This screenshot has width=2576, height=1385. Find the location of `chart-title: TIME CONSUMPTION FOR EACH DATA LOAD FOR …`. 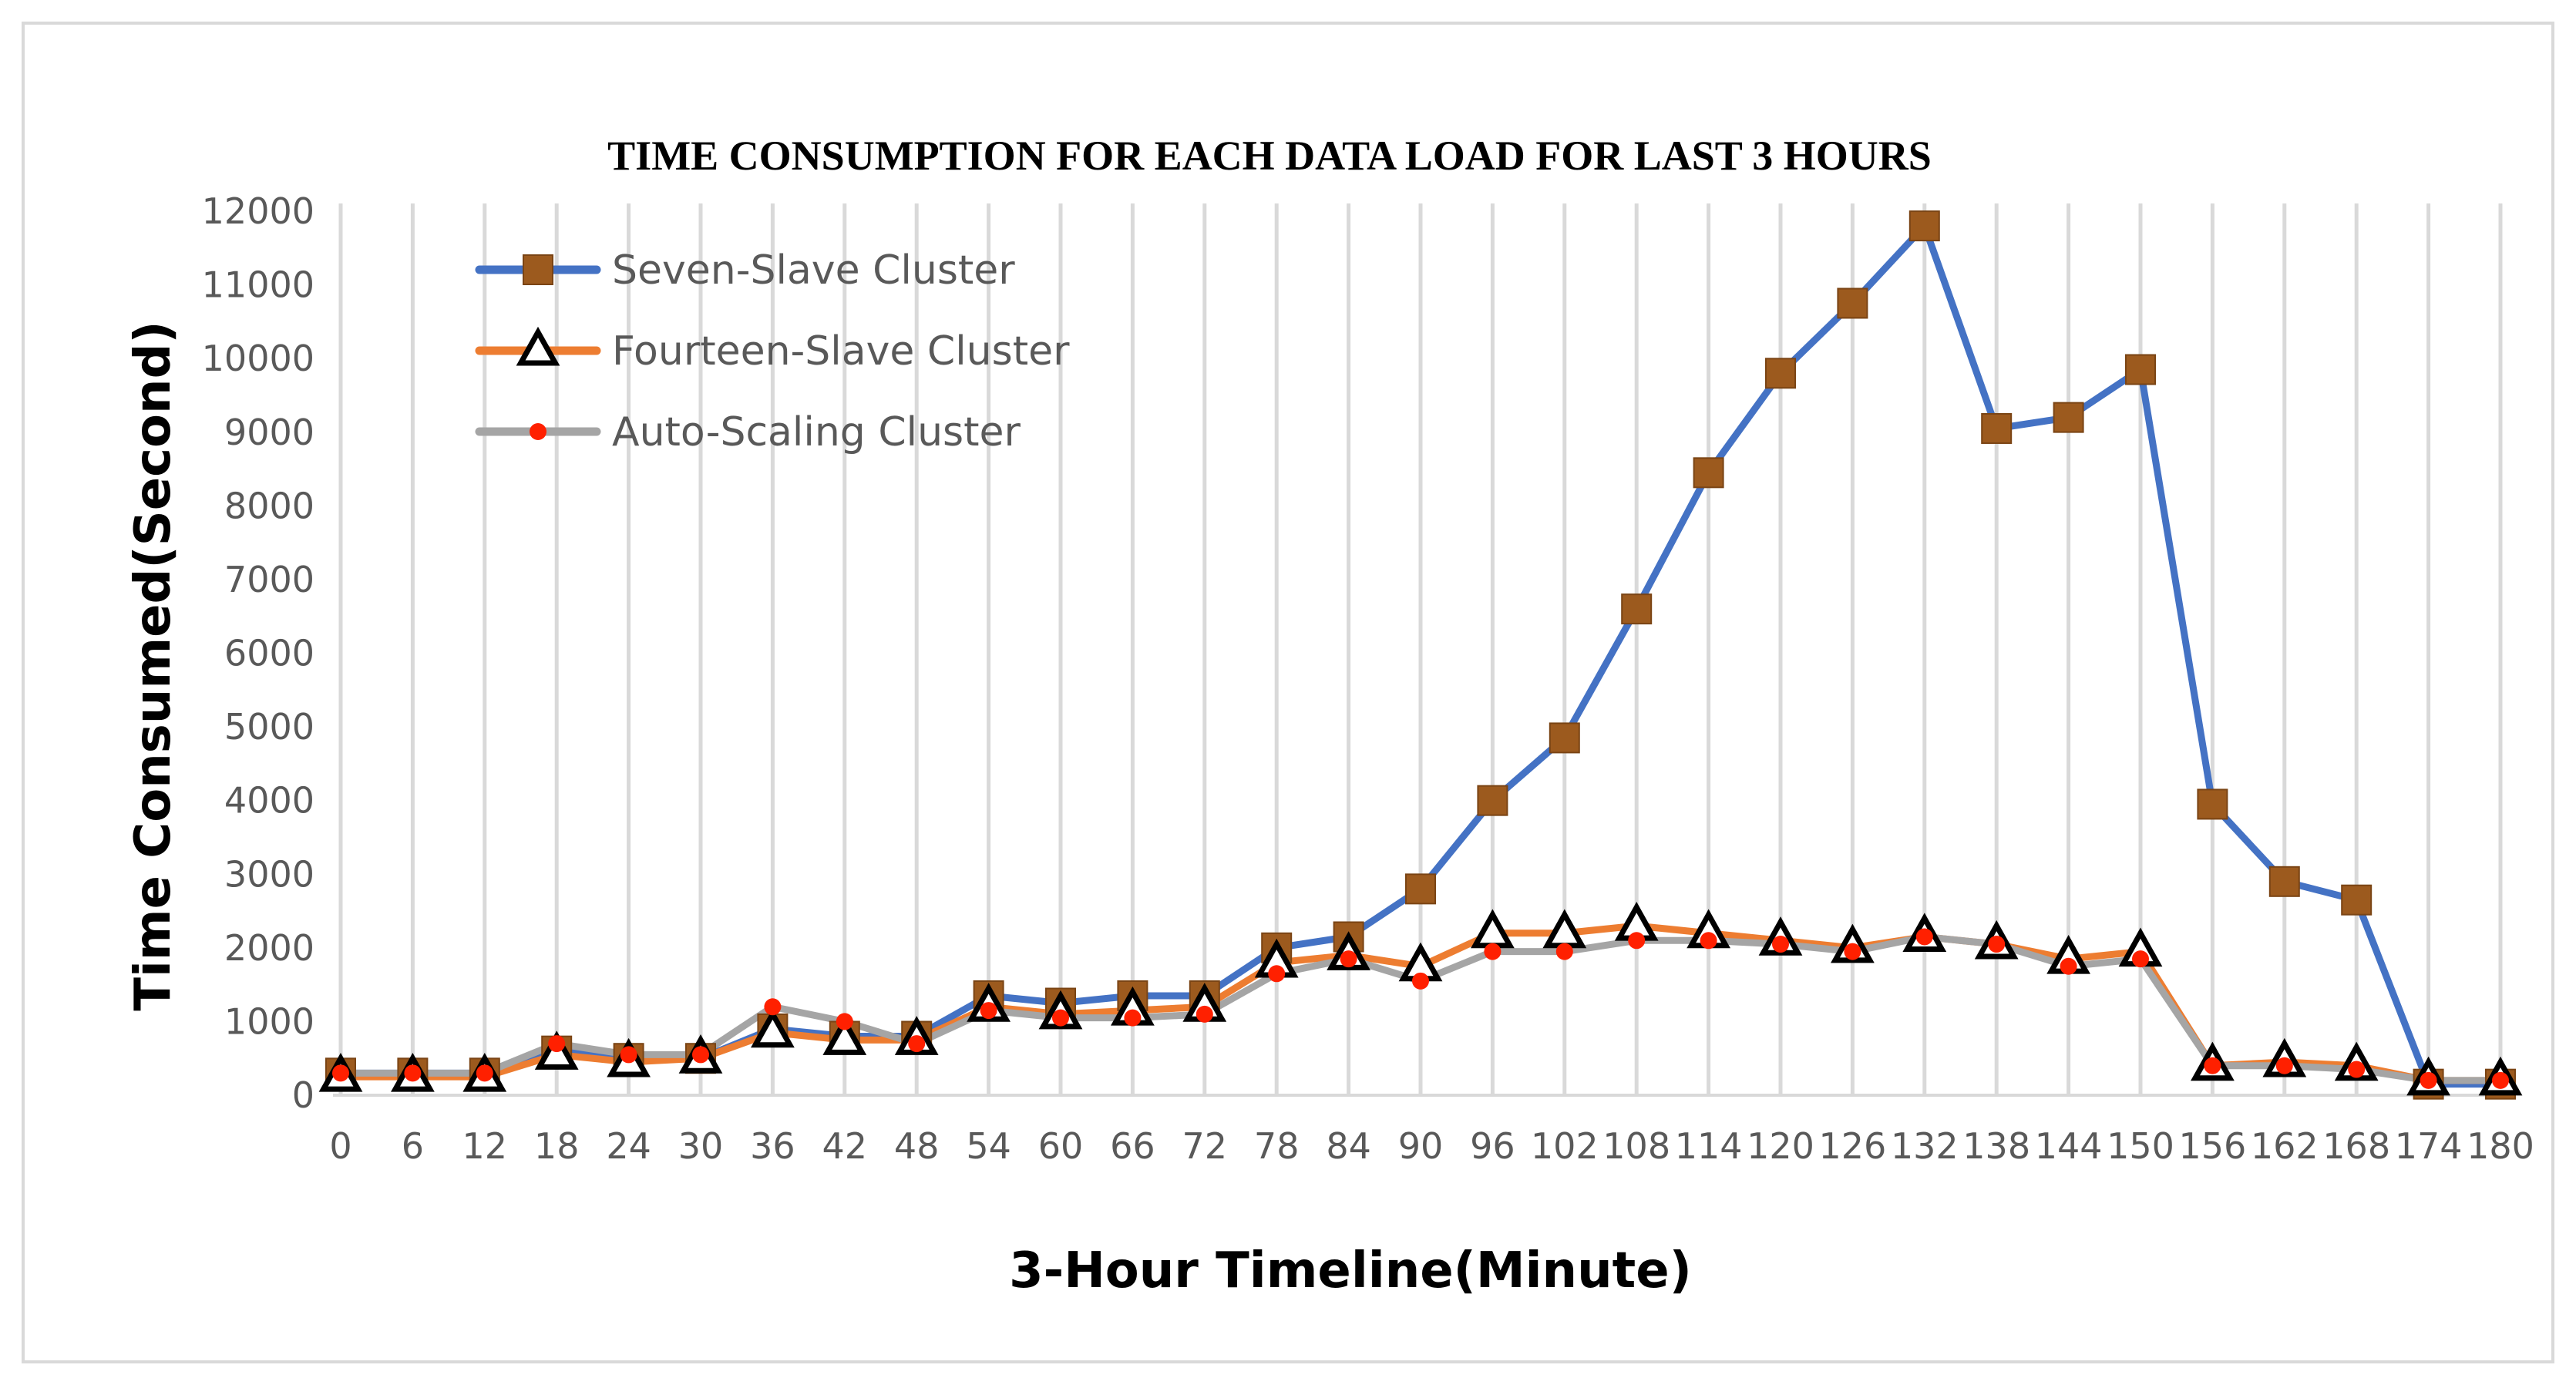

chart-title: TIME CONSUMPTION FOR EACH DATA LOAD FOR … is located at coordinates (1269, 156).